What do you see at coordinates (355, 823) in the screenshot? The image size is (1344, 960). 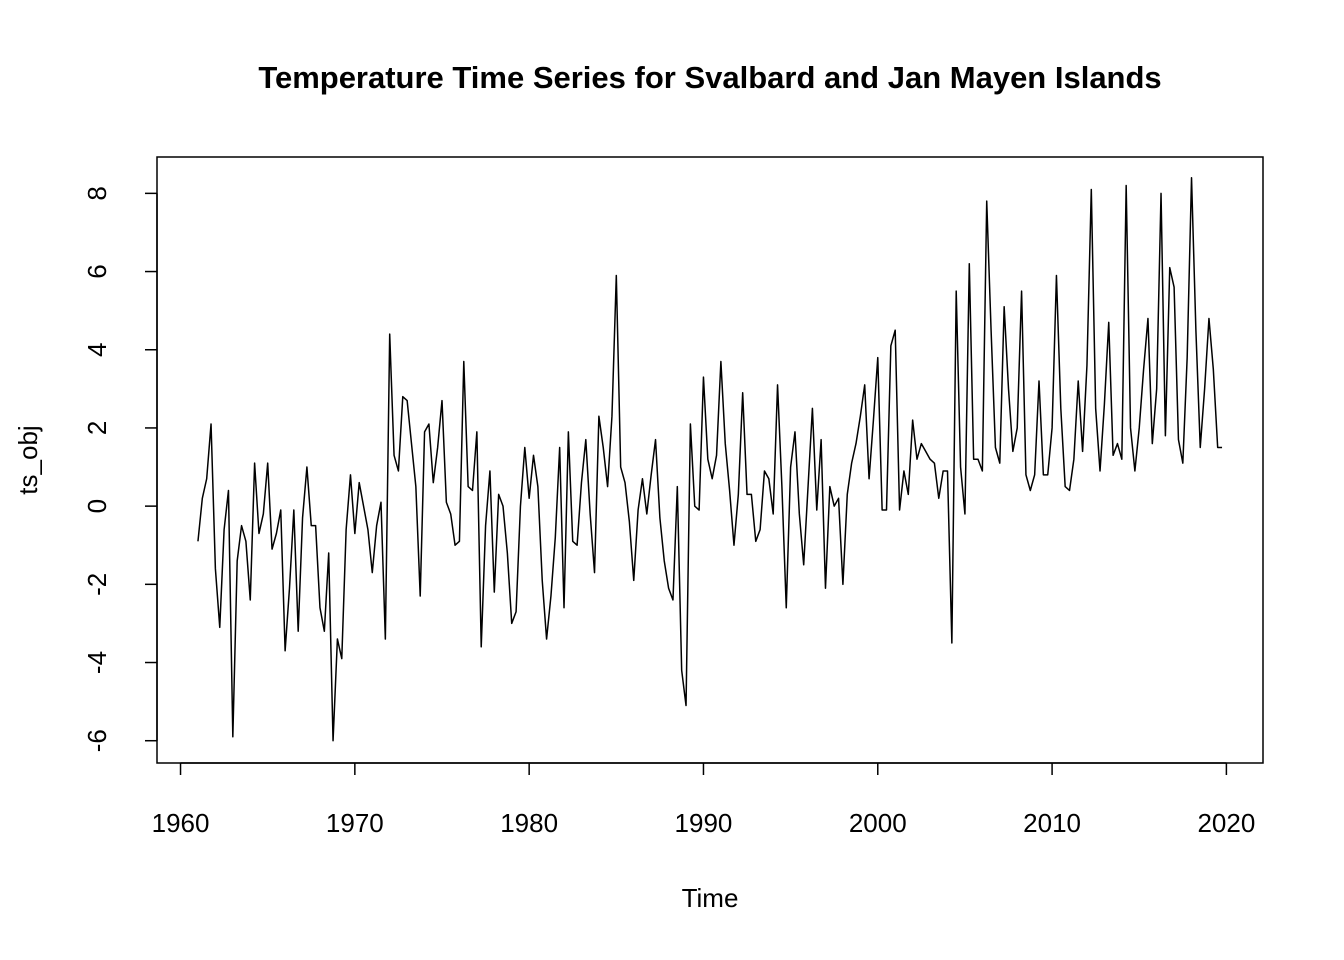 I see `x-tick-label: 1970` at bounding box center [355, 823].